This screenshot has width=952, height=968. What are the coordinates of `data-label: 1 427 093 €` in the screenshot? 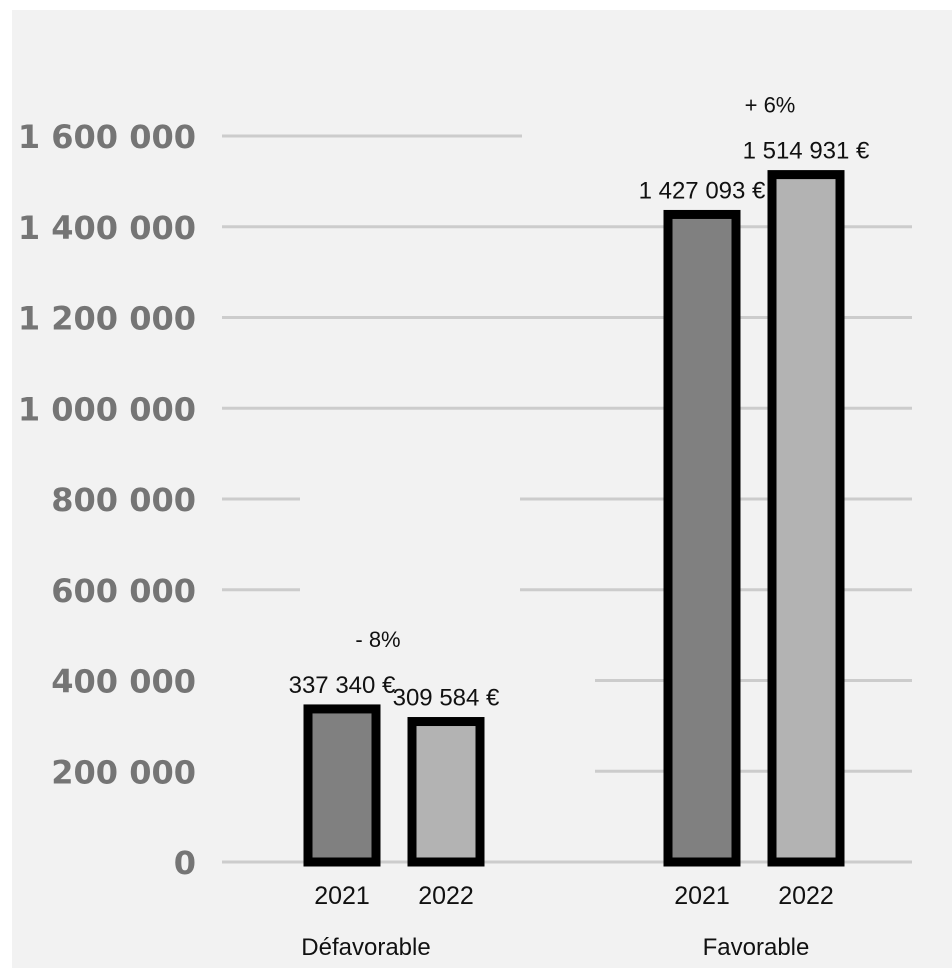 It's located at (702, 190).